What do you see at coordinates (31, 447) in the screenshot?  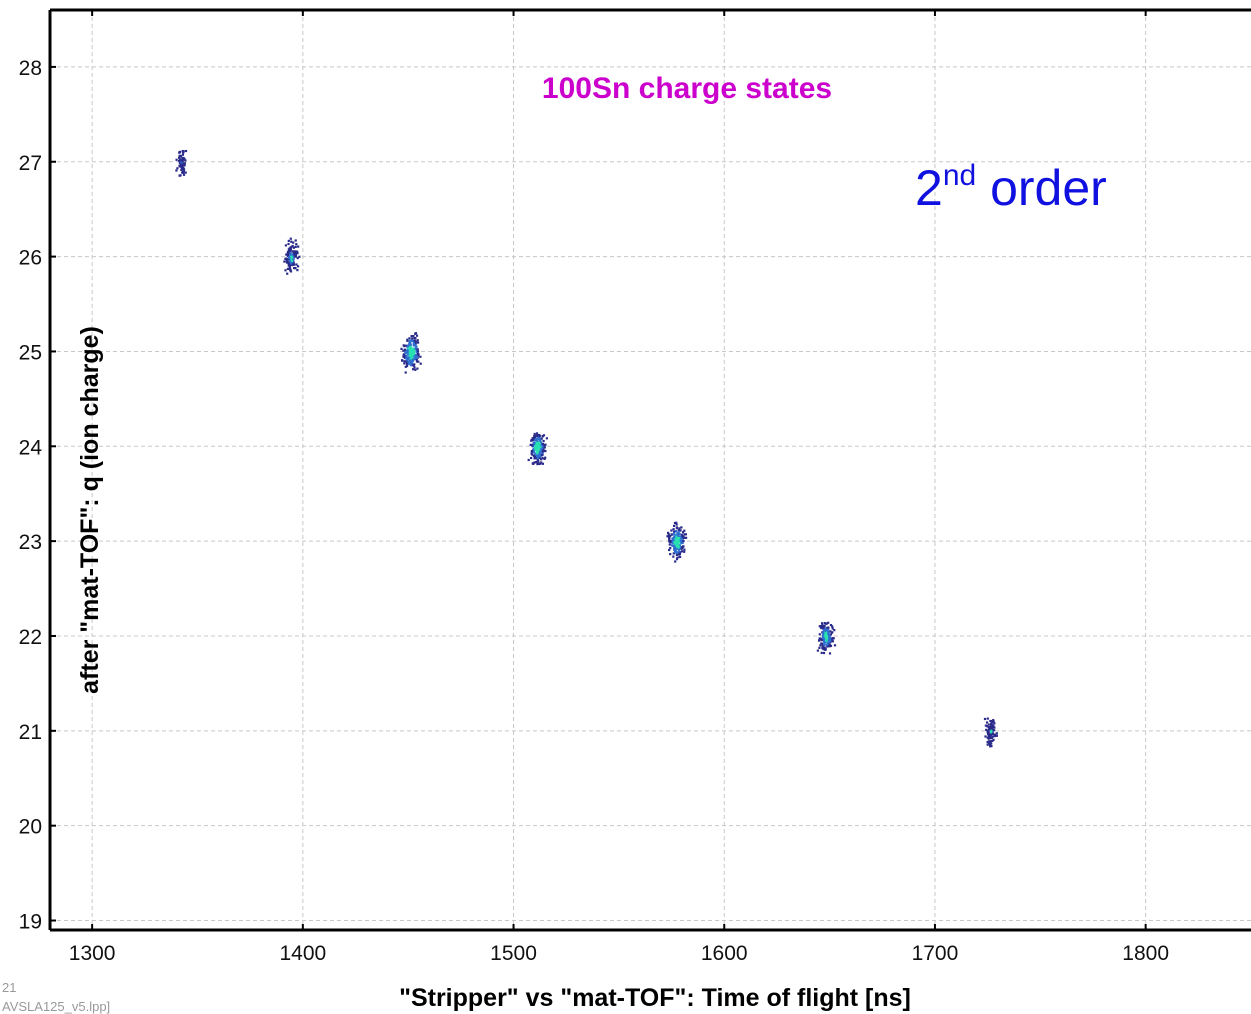 I see `y-tick-label: 24` at bounding box center [31, 447].